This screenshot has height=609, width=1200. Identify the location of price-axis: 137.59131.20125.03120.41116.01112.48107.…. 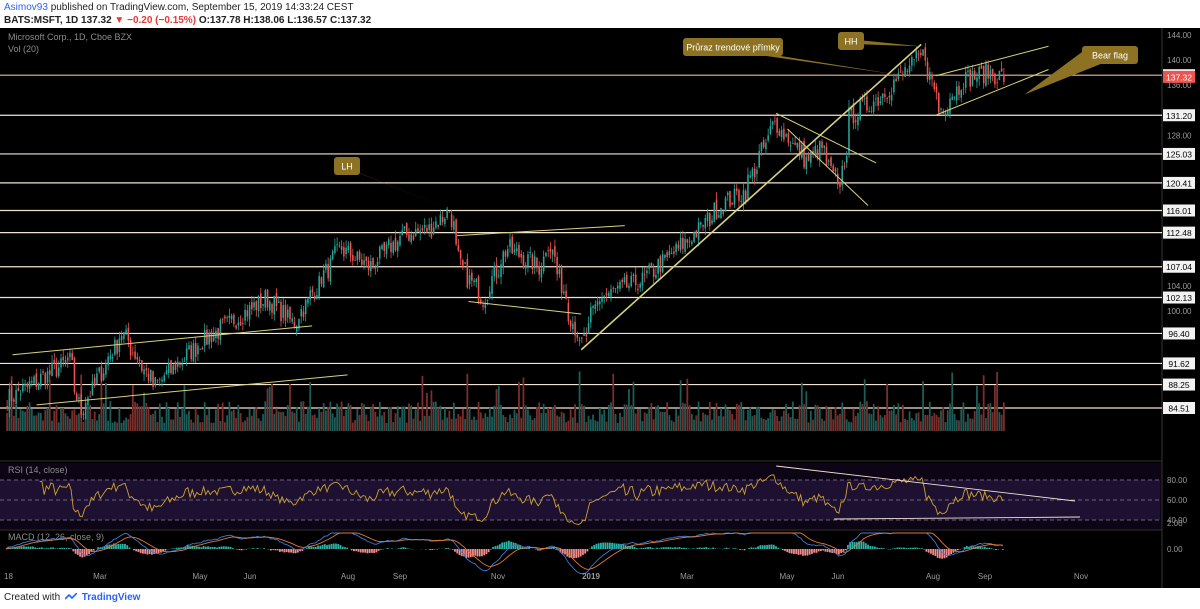
(1179, 292).